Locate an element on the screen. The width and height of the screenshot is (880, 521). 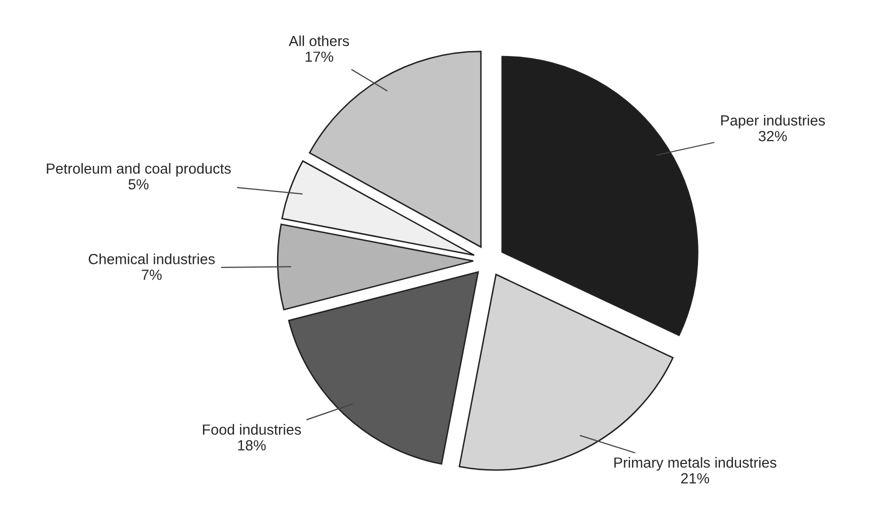
slice-label: Petroleum and coal products is located at coordinates (138, 170).